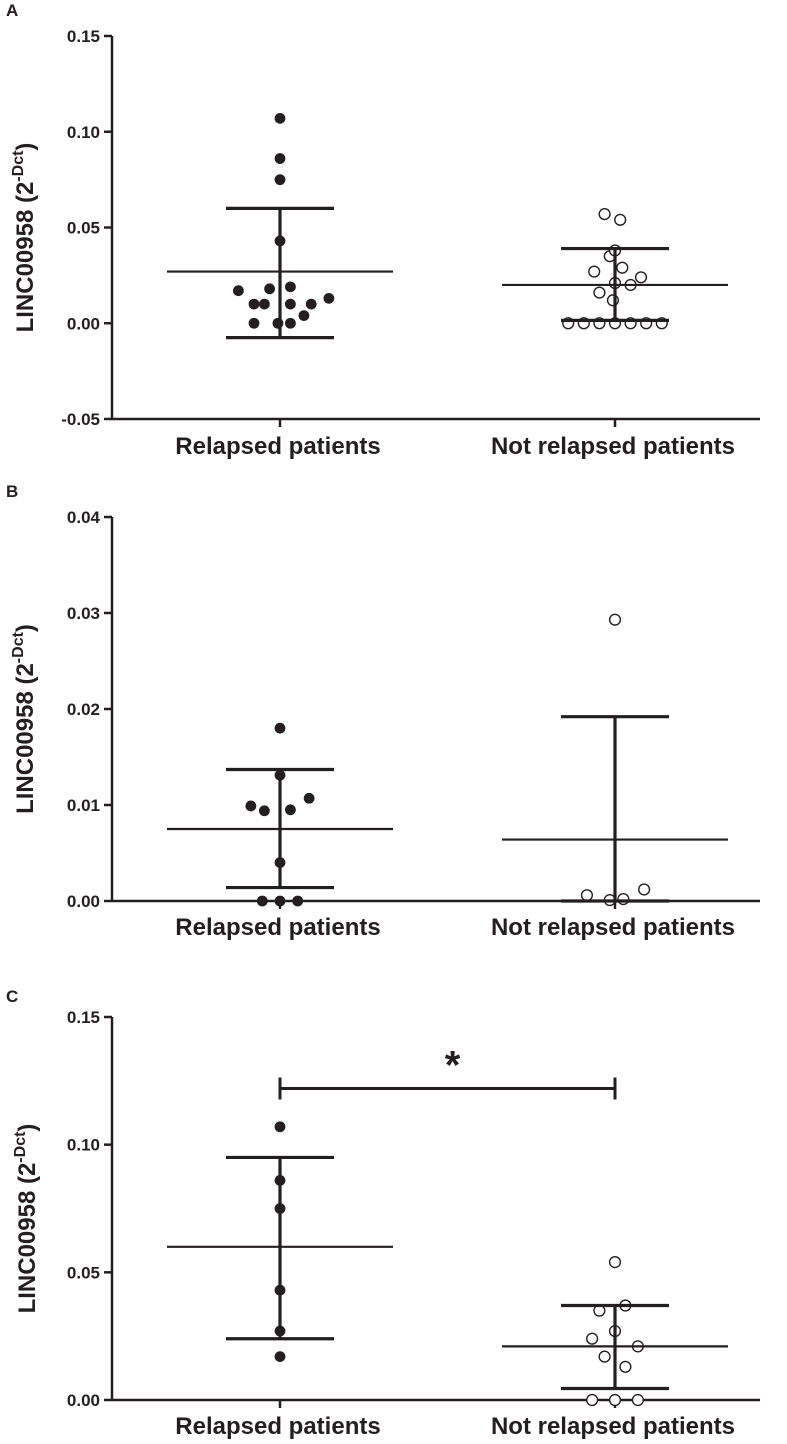  I want to click on y-tick-label: 0.04, so click(84, 517).